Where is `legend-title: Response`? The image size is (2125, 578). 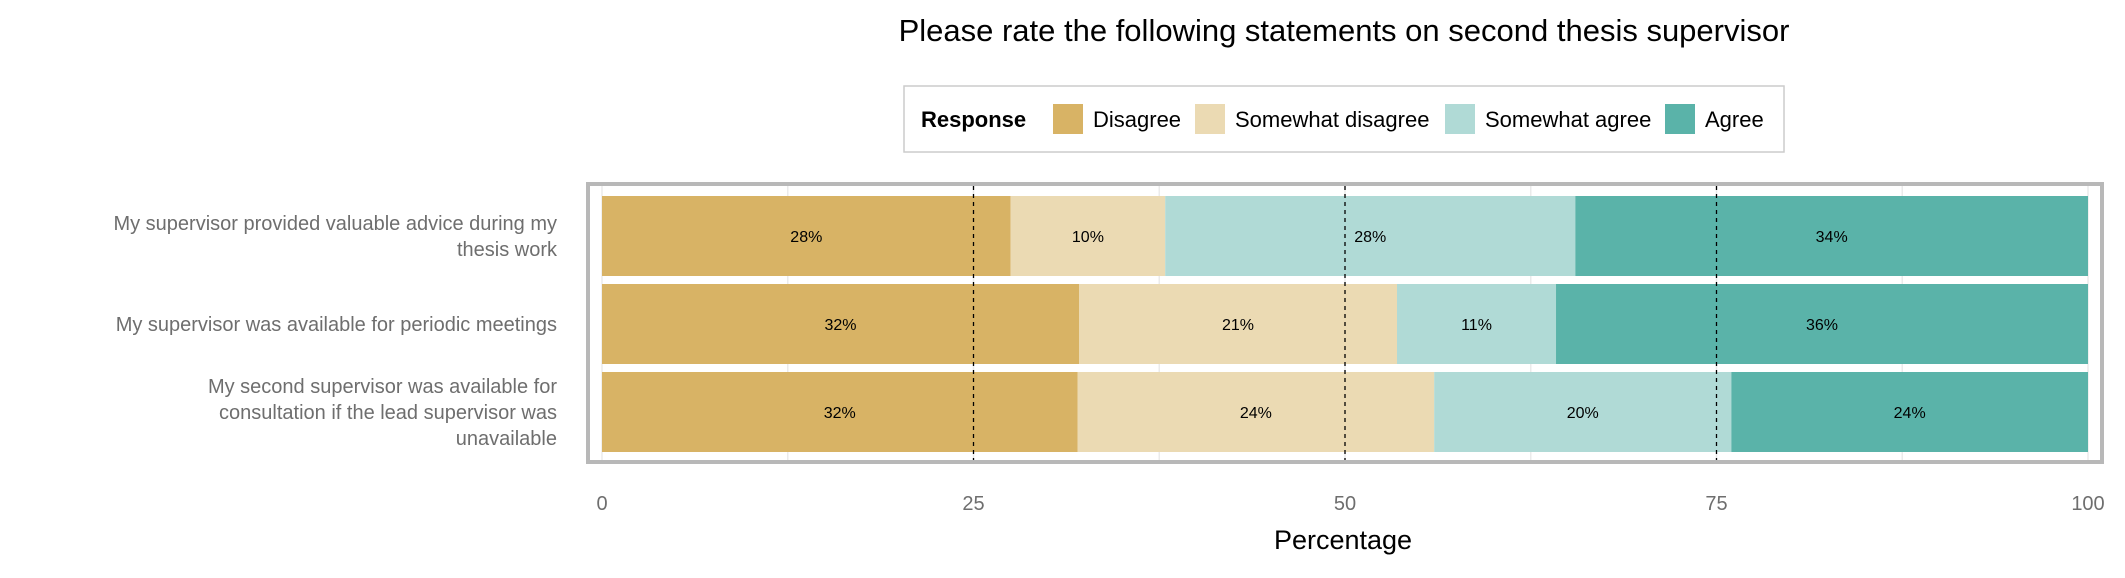 legend-title: Response is located at coordinates (973, 119).